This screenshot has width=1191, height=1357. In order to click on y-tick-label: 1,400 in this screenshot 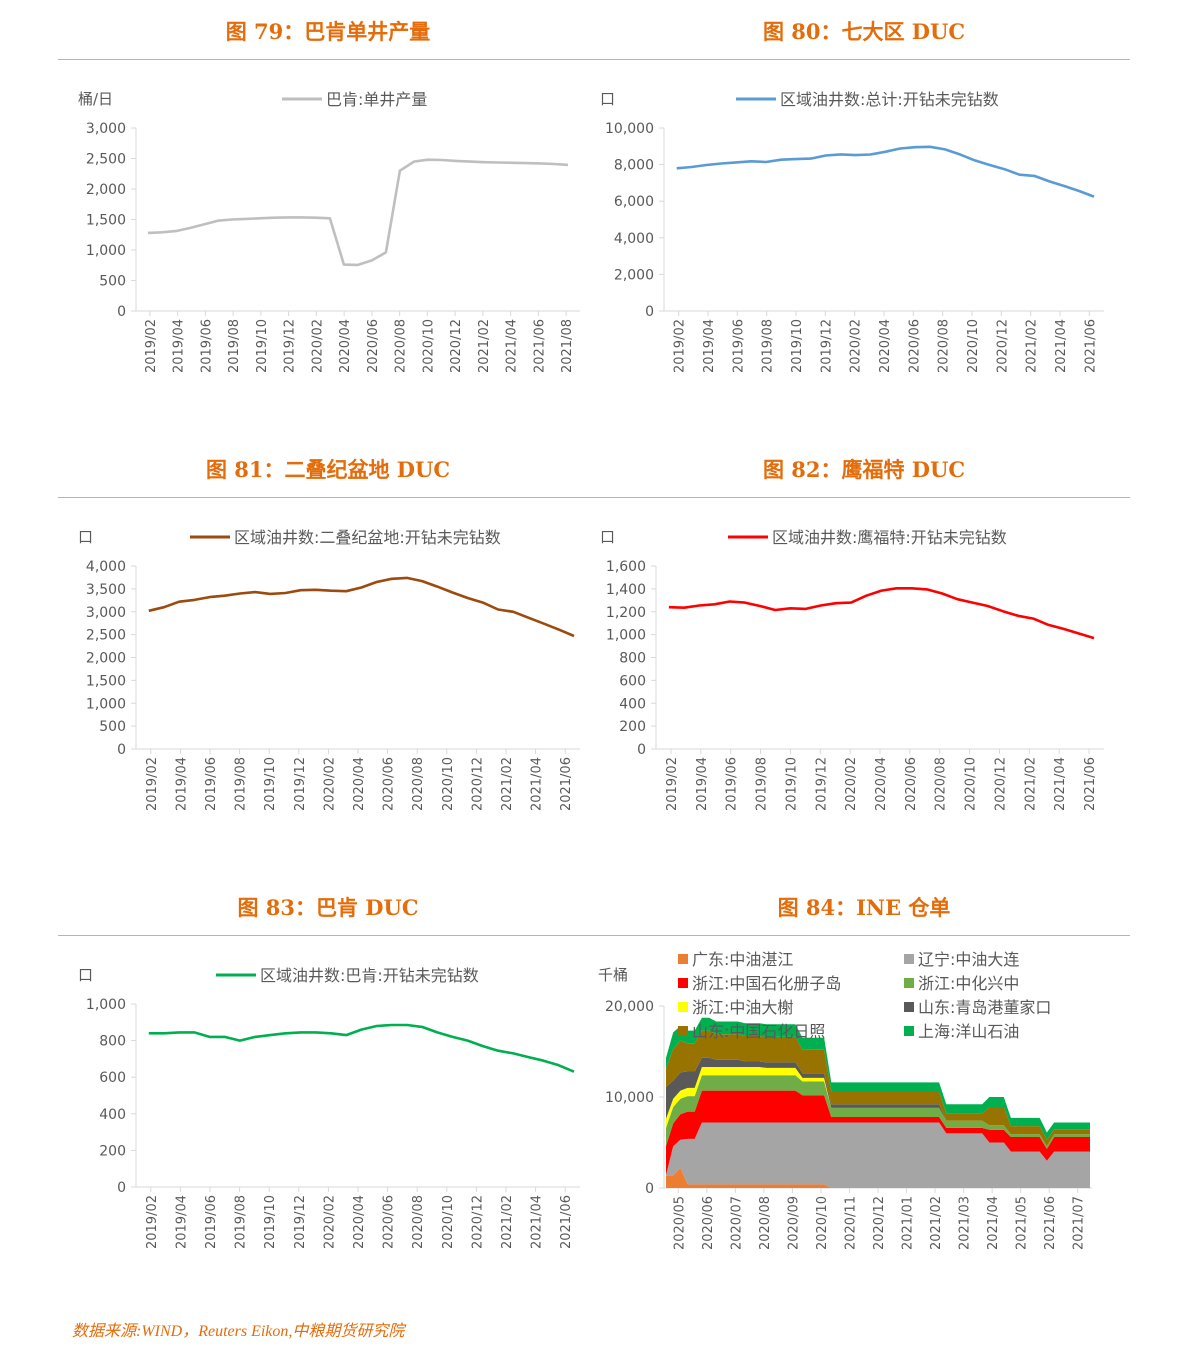, I will do `click(626, 590)`.